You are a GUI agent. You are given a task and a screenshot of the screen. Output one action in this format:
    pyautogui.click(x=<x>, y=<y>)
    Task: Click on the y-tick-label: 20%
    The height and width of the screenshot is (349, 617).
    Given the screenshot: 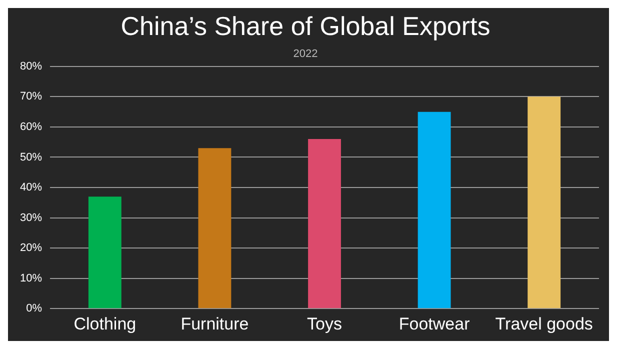 What is the action you would take?
    pyautogui.click(x=31, y=248)
    